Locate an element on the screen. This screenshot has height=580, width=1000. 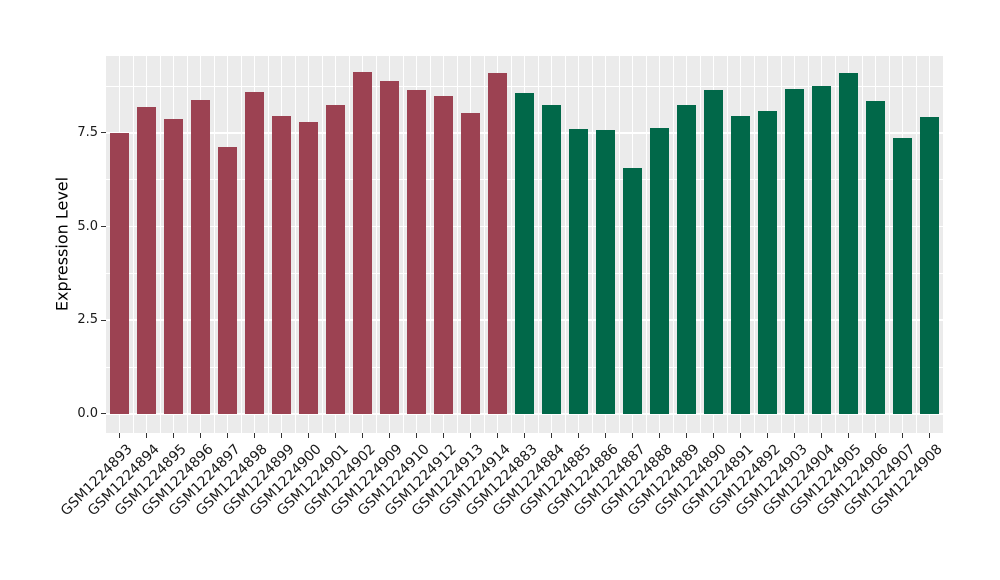
bar-GSM1224901 is located at coordinates (335, 259).